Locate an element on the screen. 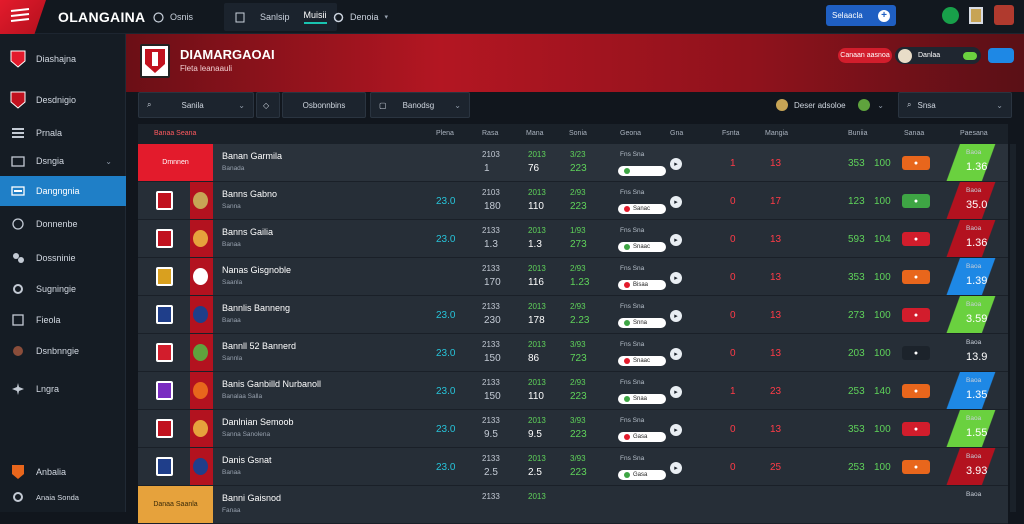 This screenshot has height=524, width=1024. odds-pill: Bisaa is located at coordinates (642, 285).